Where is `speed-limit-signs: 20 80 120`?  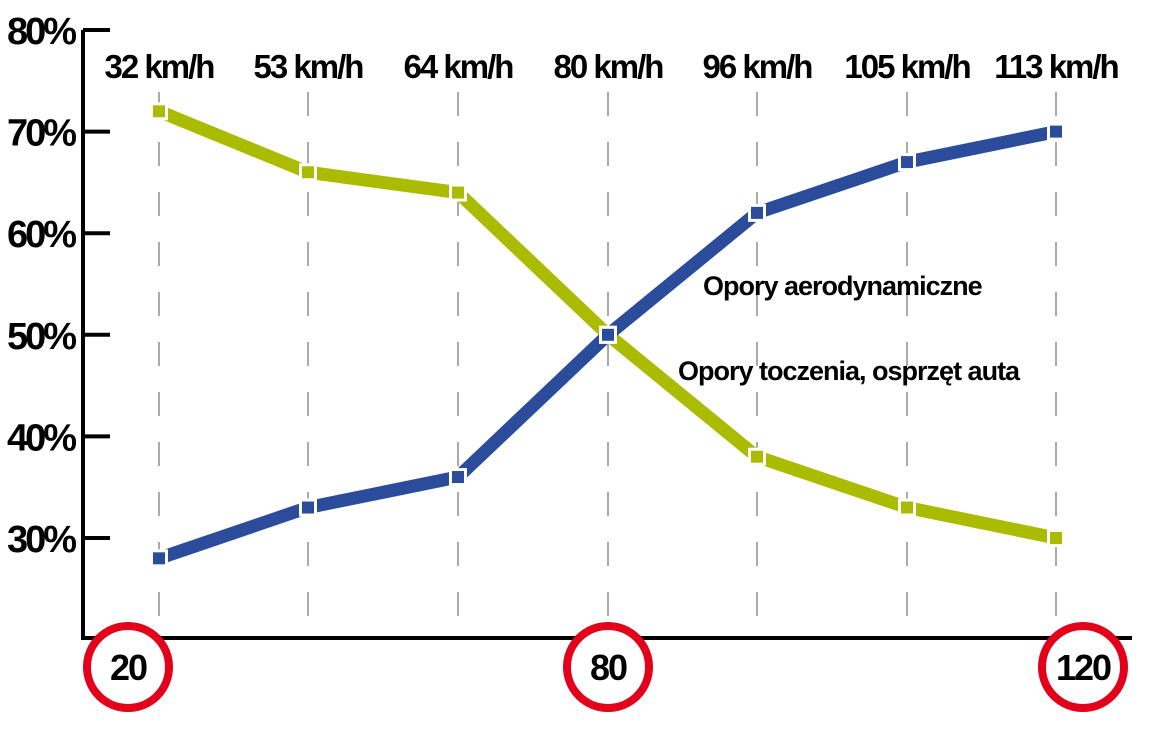 speed-limit-signs: 20 80 120 is located at coordinates (605, 667).